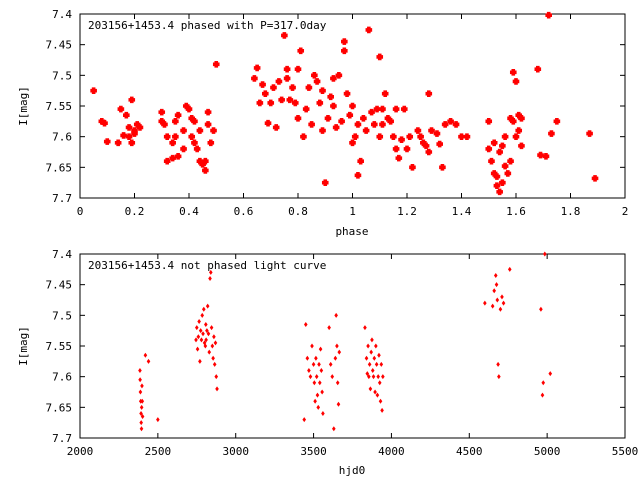 The image size is (640, 480). Describe the element at coordinates (59, 106) in the screenshot. I see `y-tick-label: 7.55` at that location.